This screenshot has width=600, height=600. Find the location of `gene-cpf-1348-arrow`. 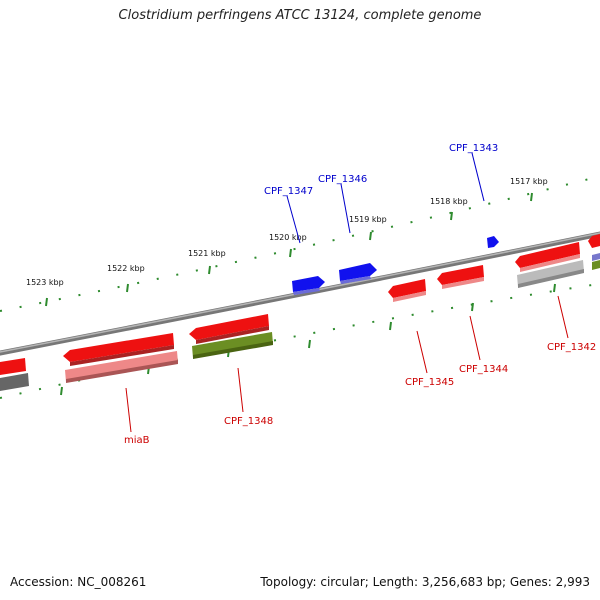

gene-cpf-1348-arrow is located at coordinates (229, 327).